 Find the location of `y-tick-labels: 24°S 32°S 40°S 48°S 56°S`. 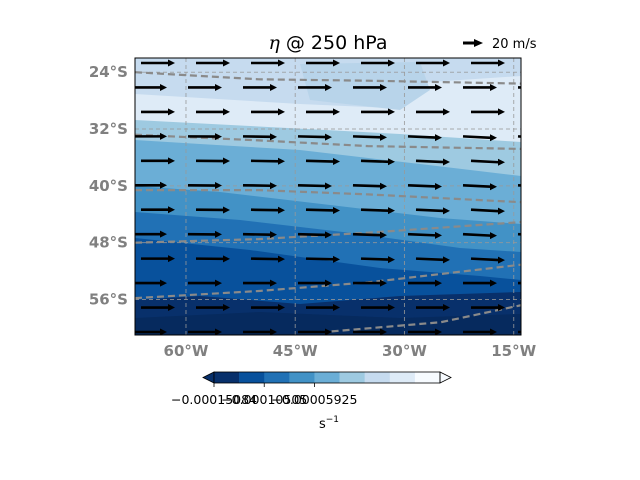

y-tick-labels: 24°S 32°S 40°S 48°S 56°S is located at coordinates (108, 185).